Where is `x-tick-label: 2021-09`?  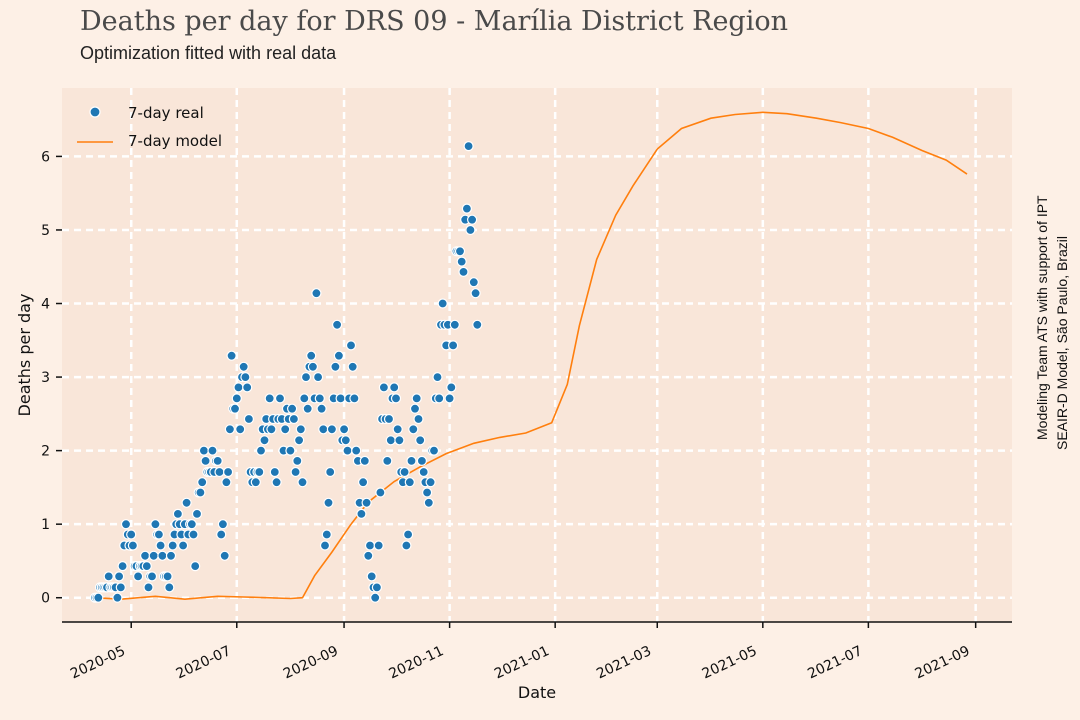
x-tick-label: 2021-09 is located at coordinates (943, 662).